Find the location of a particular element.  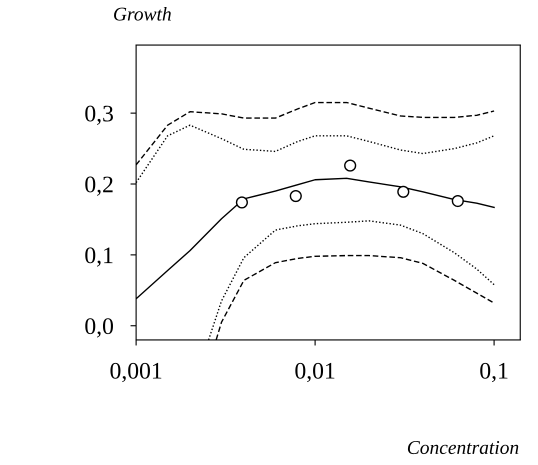

y-tick-label: 0,1 is located at coordinates (98, 257).